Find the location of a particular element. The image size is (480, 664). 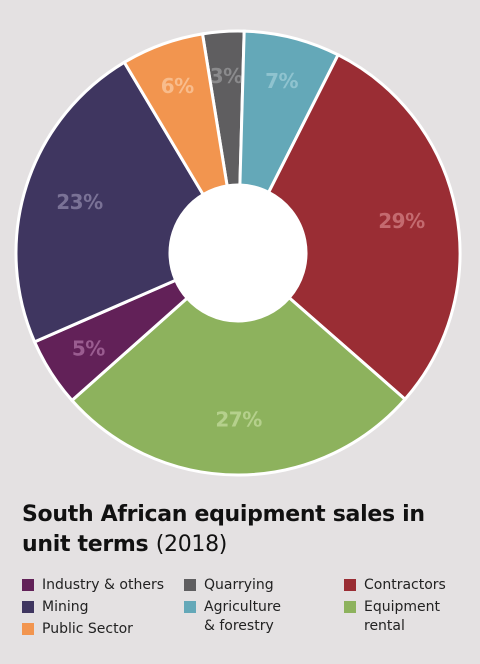

legend-item-industry: Industry & others is located at coordinates (93, 585).